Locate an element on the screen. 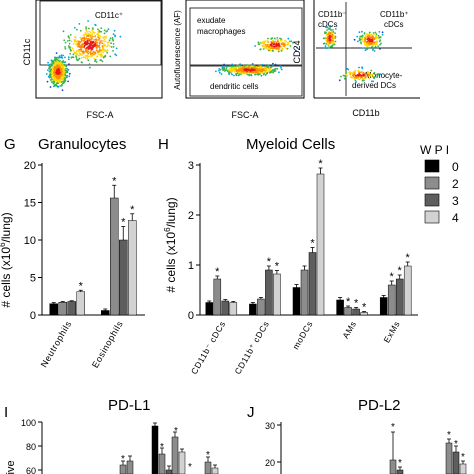 The height and width of the screenshot is (474, 474). y-tick-label: 20 is located at coordinates (30, 166).